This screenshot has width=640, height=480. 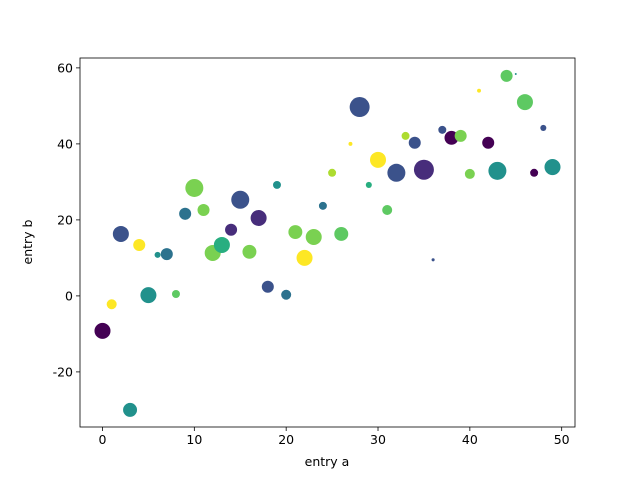 What do you see at coordinates (63, 371) in the screenshot?
I see `y-tick-label: -20` at bounding box center [63, 371].